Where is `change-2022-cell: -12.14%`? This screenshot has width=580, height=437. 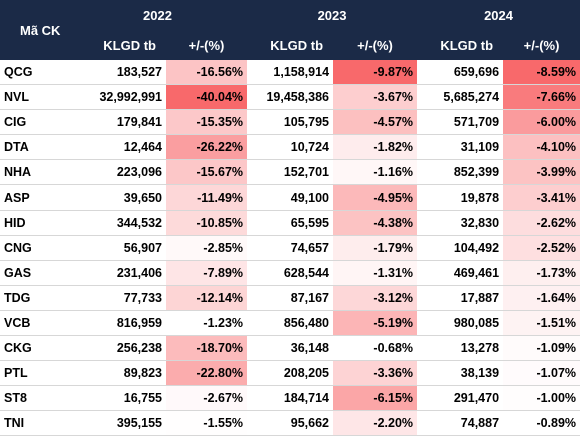 change-2022-cell: -12.14% is located at coordinates (207, 298).